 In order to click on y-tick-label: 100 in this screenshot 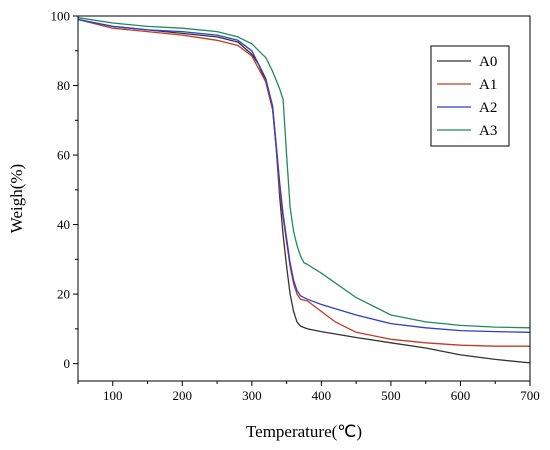, I will do `click(61, 16)`.